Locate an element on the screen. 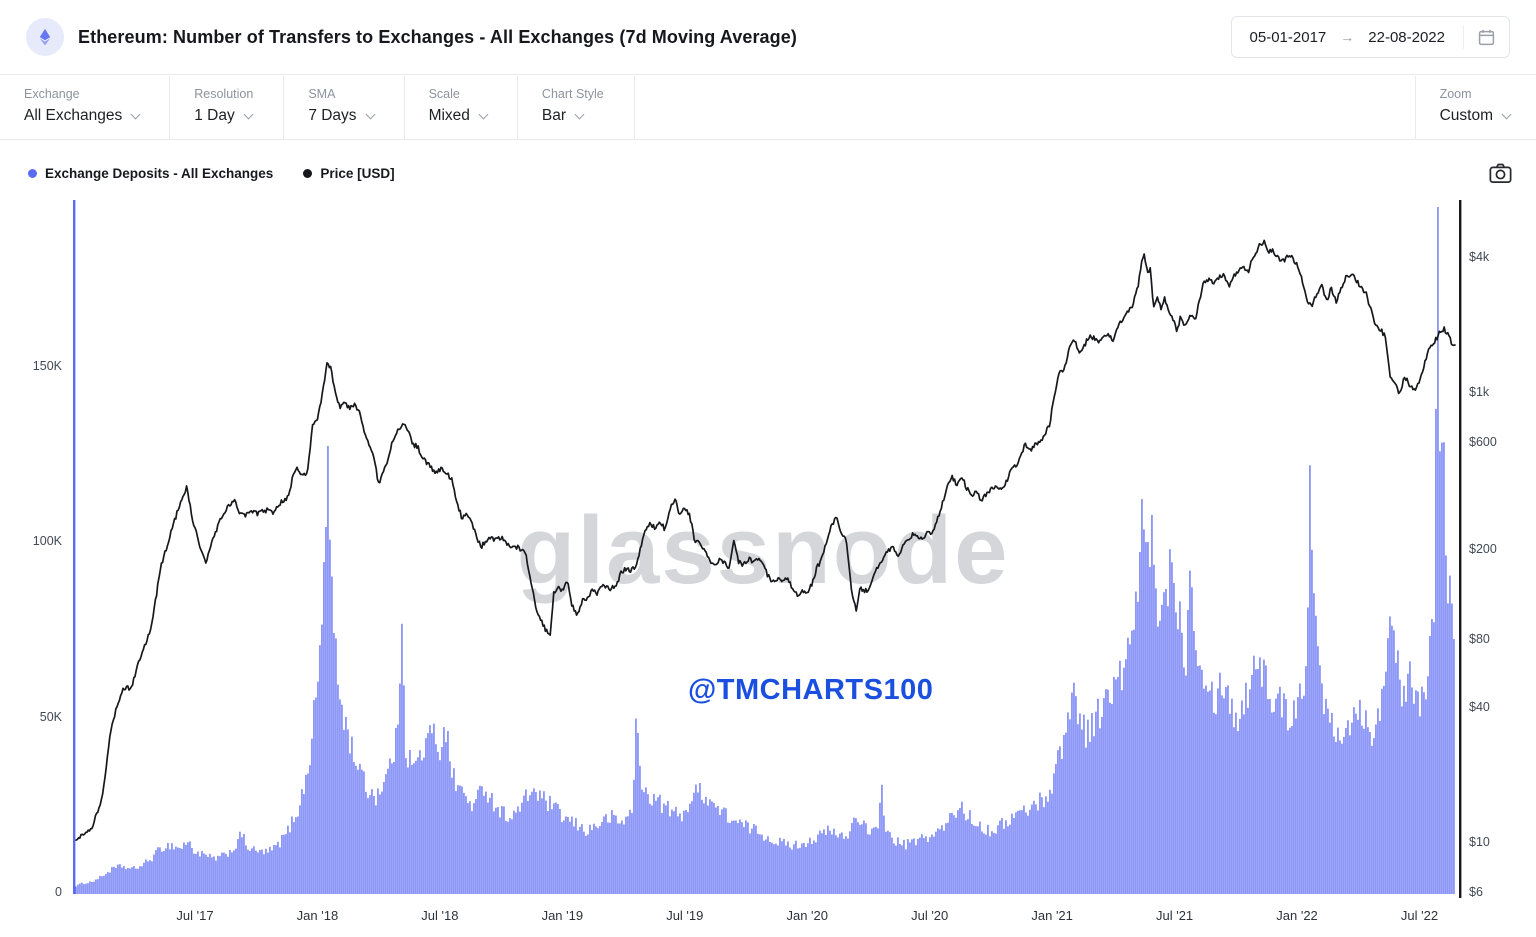 The height and width of the screenshot is (937, 1536). toolbar-group-value-text: 7 Days is located at coordinates (332, 115).